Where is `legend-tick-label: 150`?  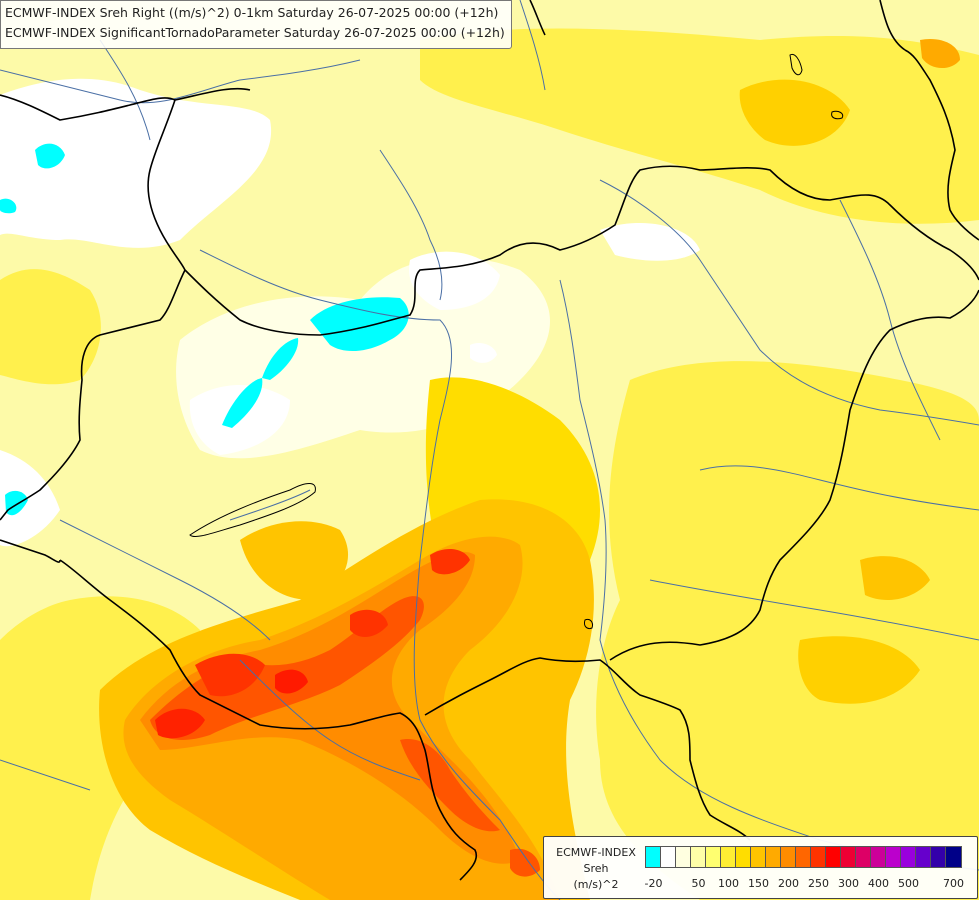
legend-tick-label: 150 is located at coordinates (758, 883).